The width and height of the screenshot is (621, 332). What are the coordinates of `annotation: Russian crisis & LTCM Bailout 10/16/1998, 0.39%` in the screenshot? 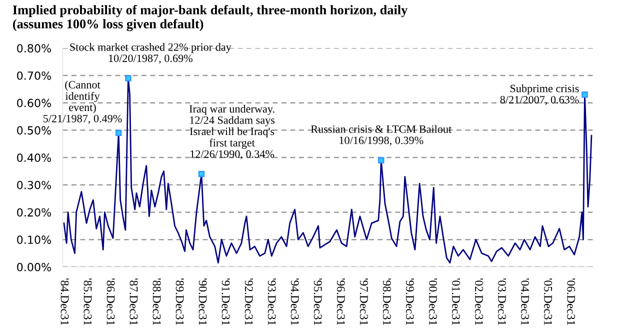 It's located at (381, 135).